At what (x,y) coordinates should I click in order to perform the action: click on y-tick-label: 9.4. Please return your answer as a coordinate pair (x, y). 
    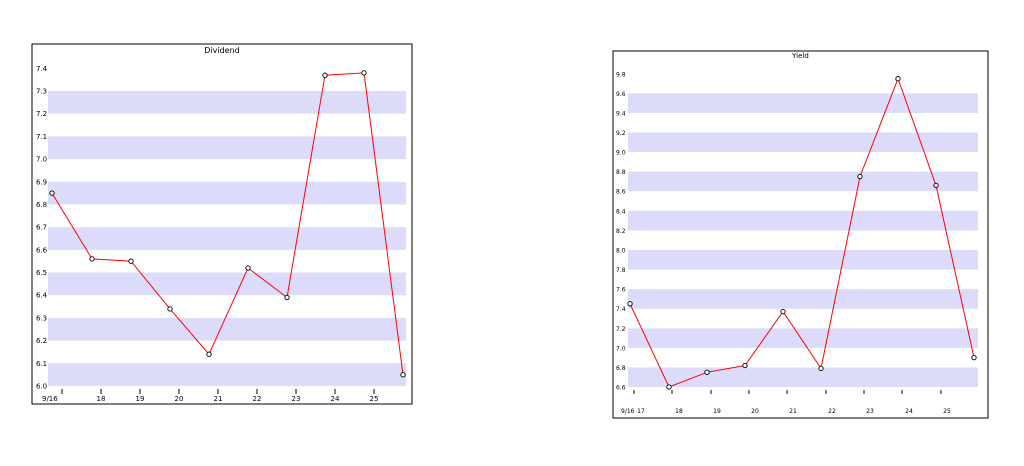
    Looking at the image, I should click on (621, 113).